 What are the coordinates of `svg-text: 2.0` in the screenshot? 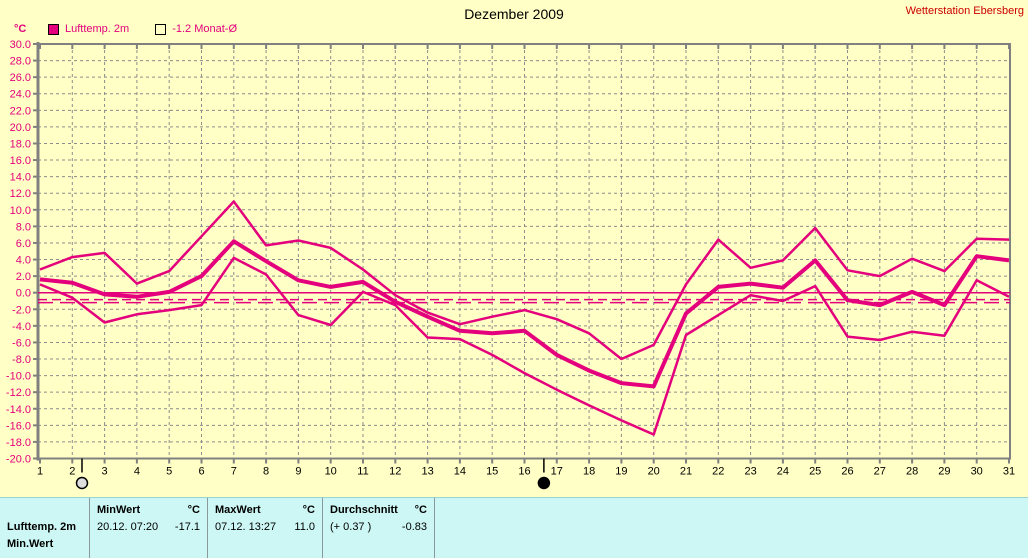 It's located at (23, 277).